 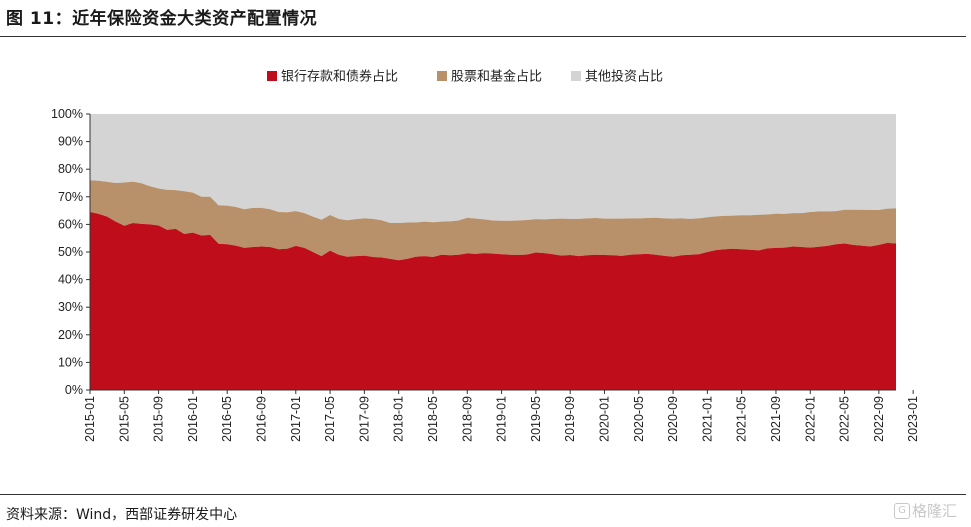 I want to click on x-tick-label: 2021-09, so click(x=776, y=419).